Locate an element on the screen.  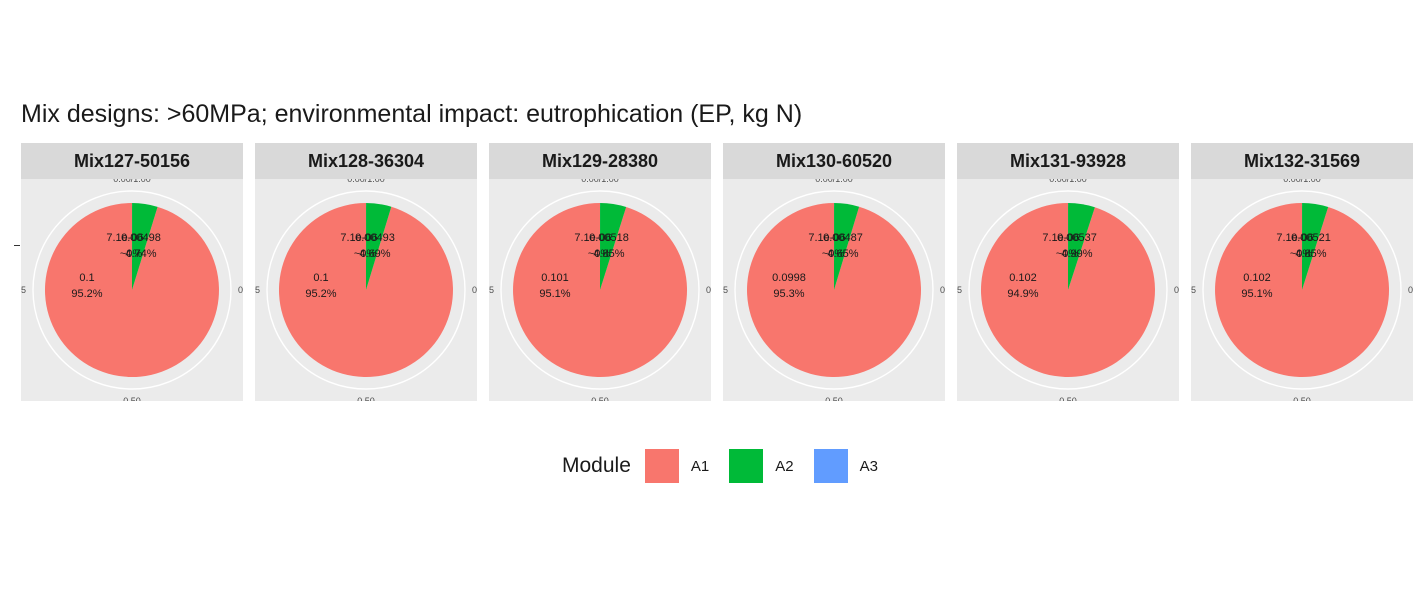
y-axis-tick-mark is located at coordinates (17, 245).